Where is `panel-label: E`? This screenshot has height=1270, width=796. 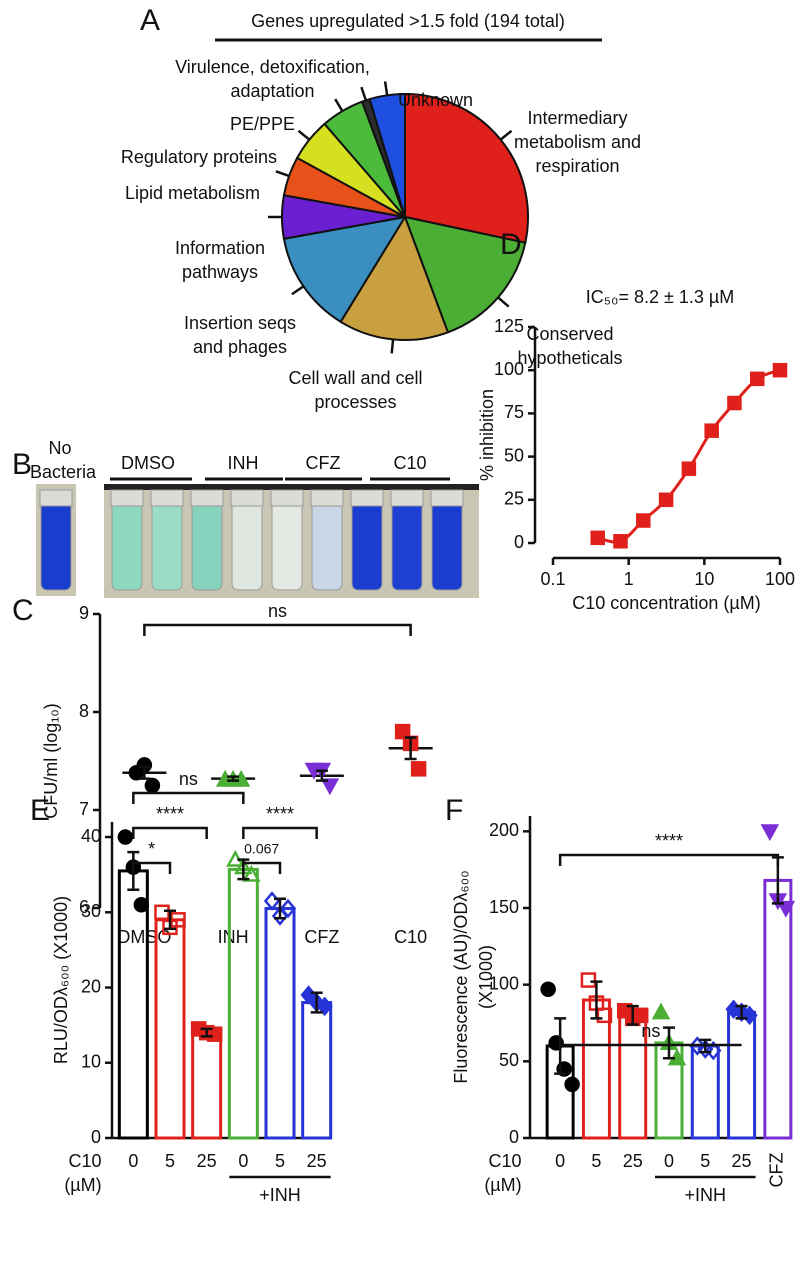 panel-label: E is located at coordinates (40, 810).